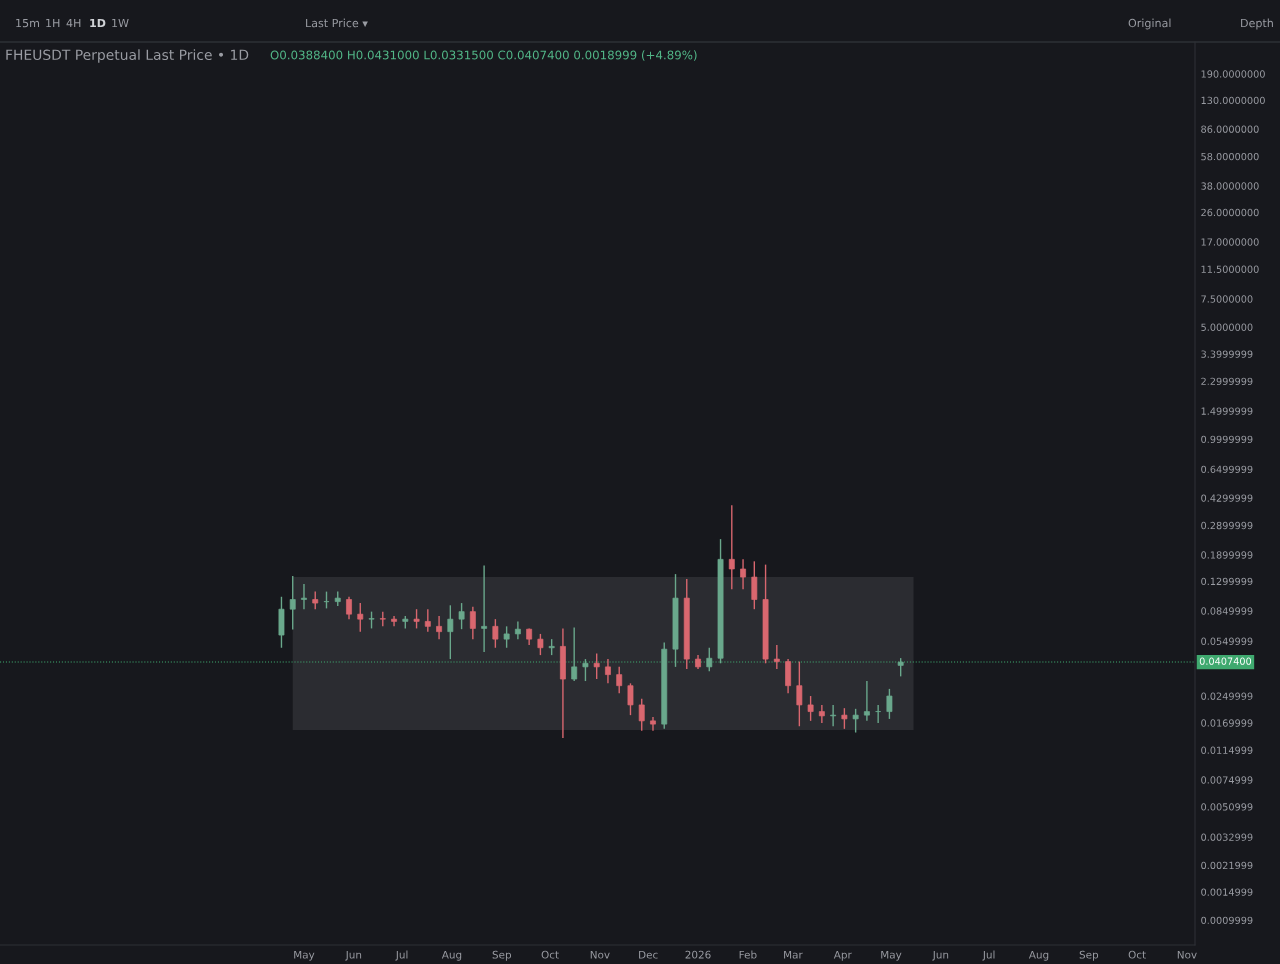 This screenshot has width=1280, height=964. Describe the element at coordinates (73, 23) in the screenshot. I see `text: 4H` at that location.